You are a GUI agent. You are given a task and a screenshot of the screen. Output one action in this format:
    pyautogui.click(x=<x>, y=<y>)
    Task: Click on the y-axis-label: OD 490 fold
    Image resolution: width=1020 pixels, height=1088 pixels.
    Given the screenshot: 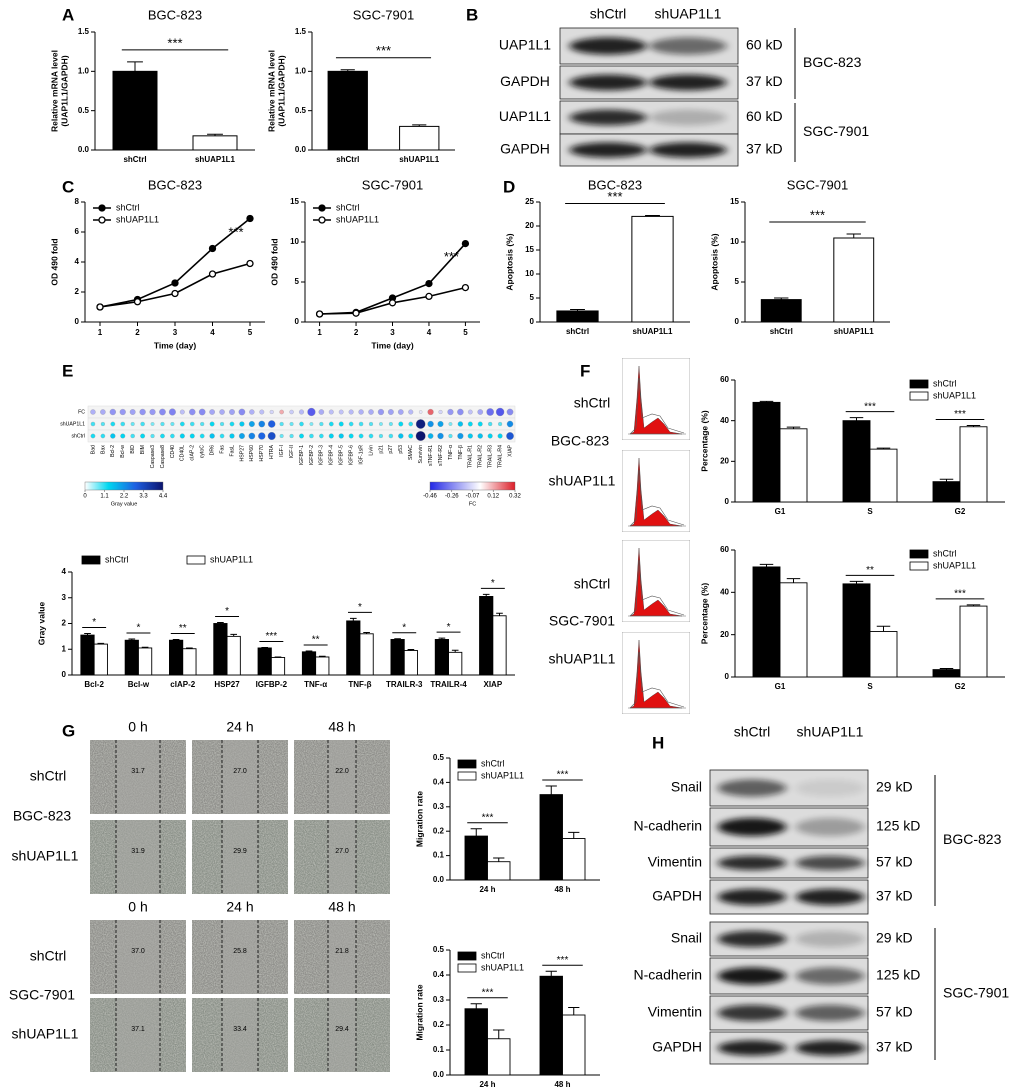 What is the action you would take?
    pyautogui.click(x=54, y=261)
    